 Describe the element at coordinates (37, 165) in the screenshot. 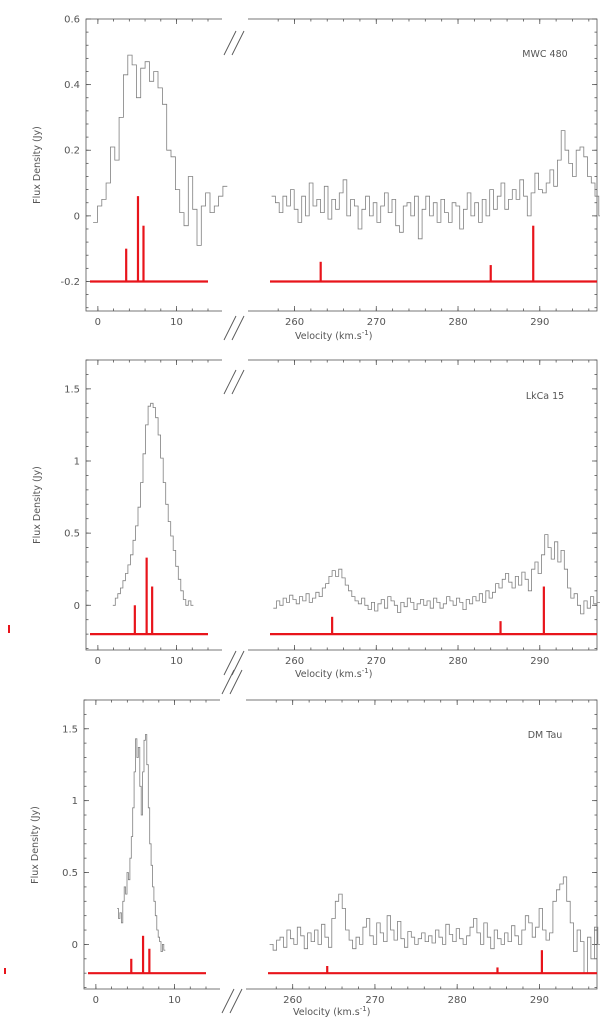

I see `mwc480-y-axis-label: Flux Density (Jy)` at that location.